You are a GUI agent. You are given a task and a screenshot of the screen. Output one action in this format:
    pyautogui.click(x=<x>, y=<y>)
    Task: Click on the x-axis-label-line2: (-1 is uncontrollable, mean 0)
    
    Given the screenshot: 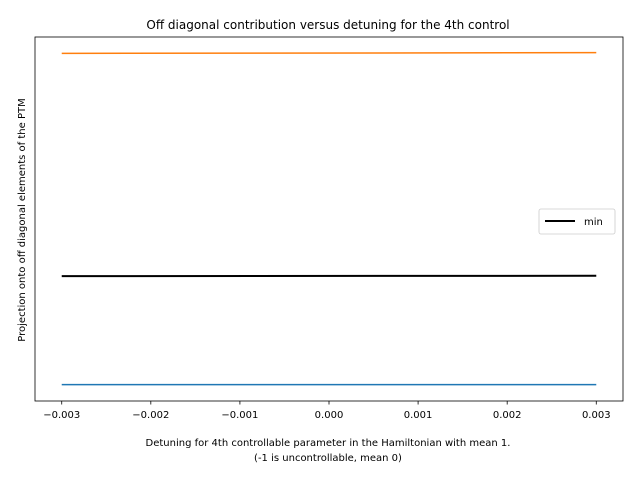 What is the action you would take?
    pyautogui.click(x=328, y=458)
    